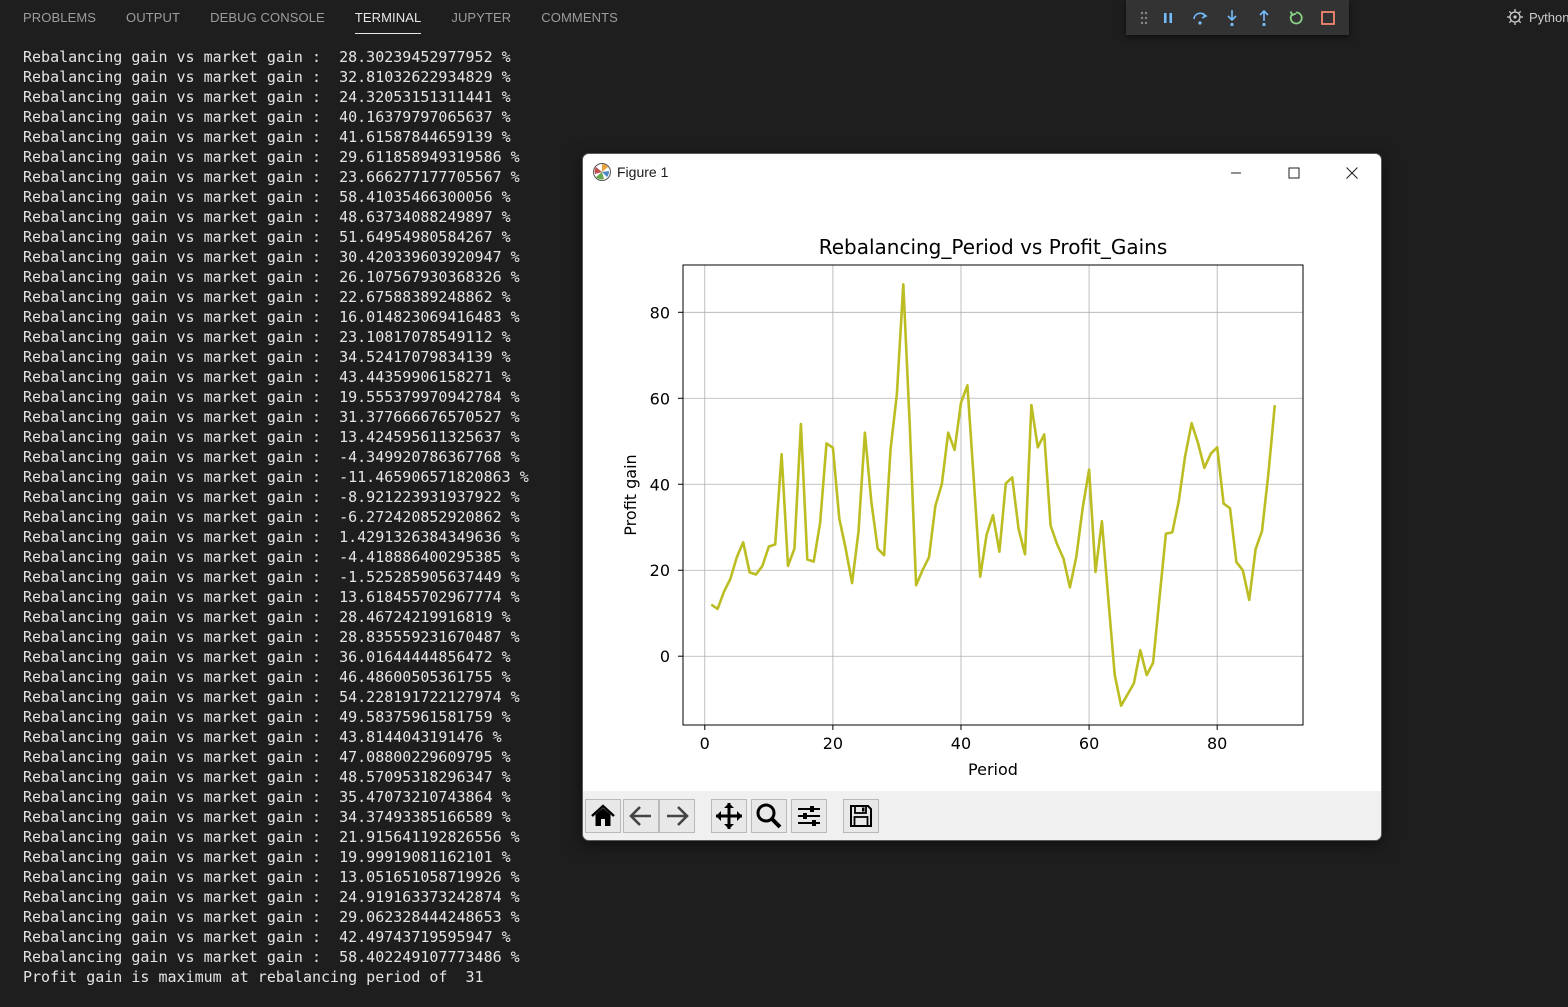 The height and width of the screenshot is (1007, 1568). I want to click on tab-output: OUTPUT, so click(153, 17).